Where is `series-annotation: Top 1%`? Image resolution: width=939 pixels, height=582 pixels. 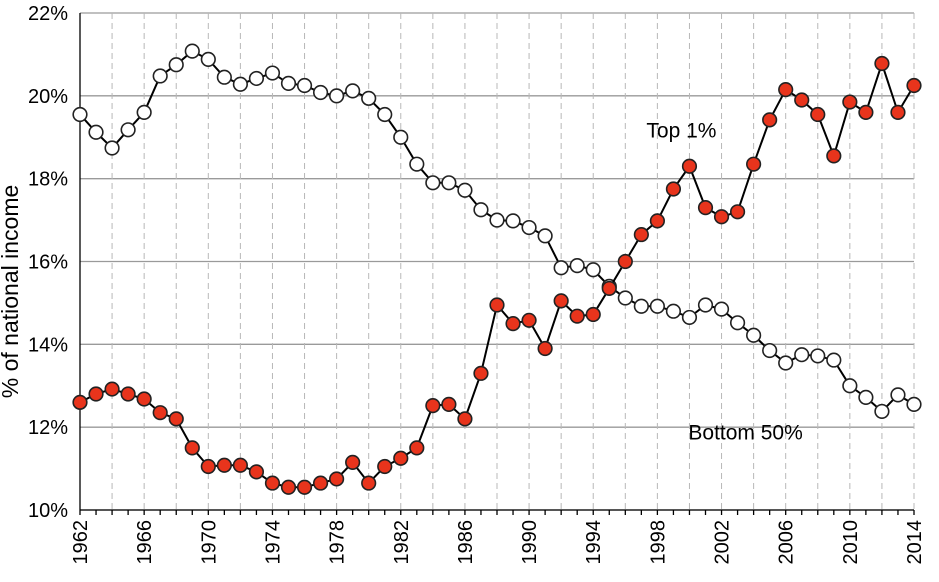
series-annotation: Top 1% is located at coordinates (681, 130).